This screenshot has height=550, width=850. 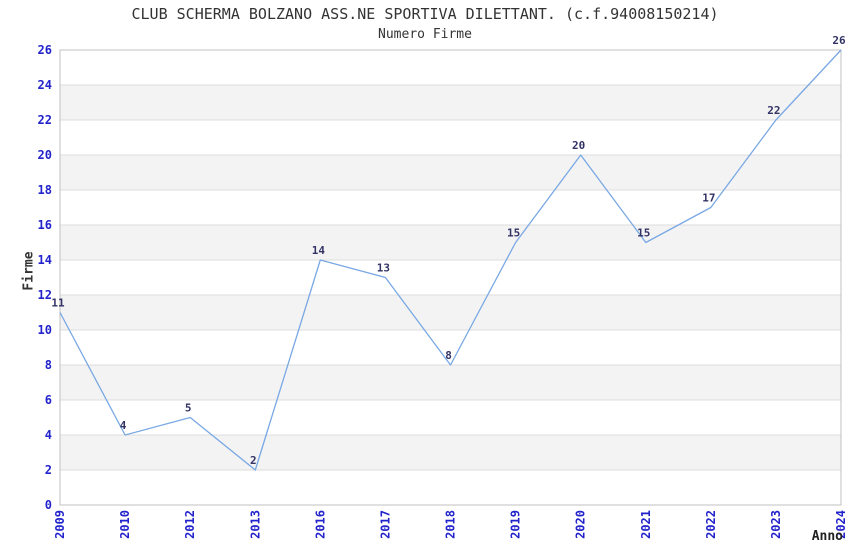 I want to click on x-tick-label: 2024, so click(x=841, y=524).